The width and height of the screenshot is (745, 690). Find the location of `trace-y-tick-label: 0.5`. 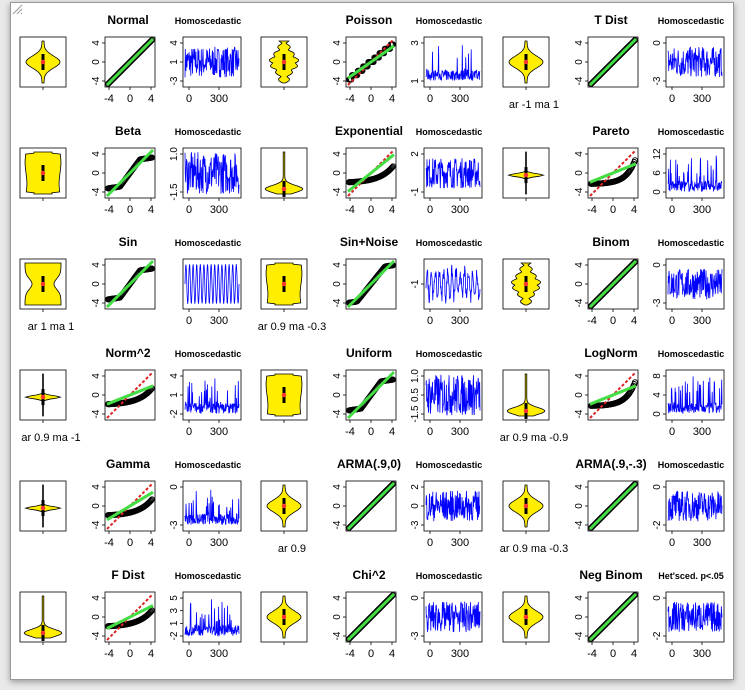

trace-y-tick-label: 0.5 is located at coordinates (415, 395).